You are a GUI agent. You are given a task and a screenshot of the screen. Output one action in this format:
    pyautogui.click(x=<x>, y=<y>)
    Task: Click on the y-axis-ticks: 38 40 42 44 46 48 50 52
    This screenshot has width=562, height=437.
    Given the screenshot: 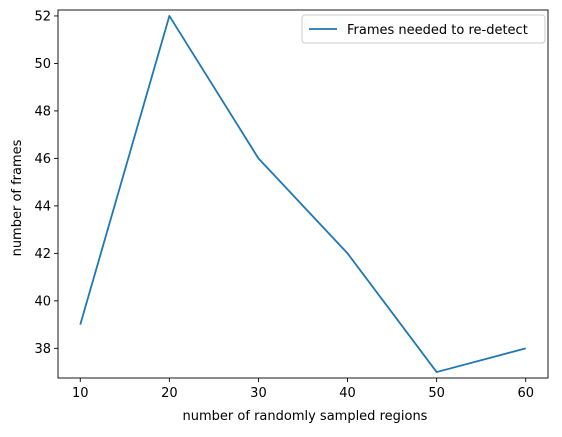 What is the action you would take?
    pyautogui.click(x=46, y=182)
    